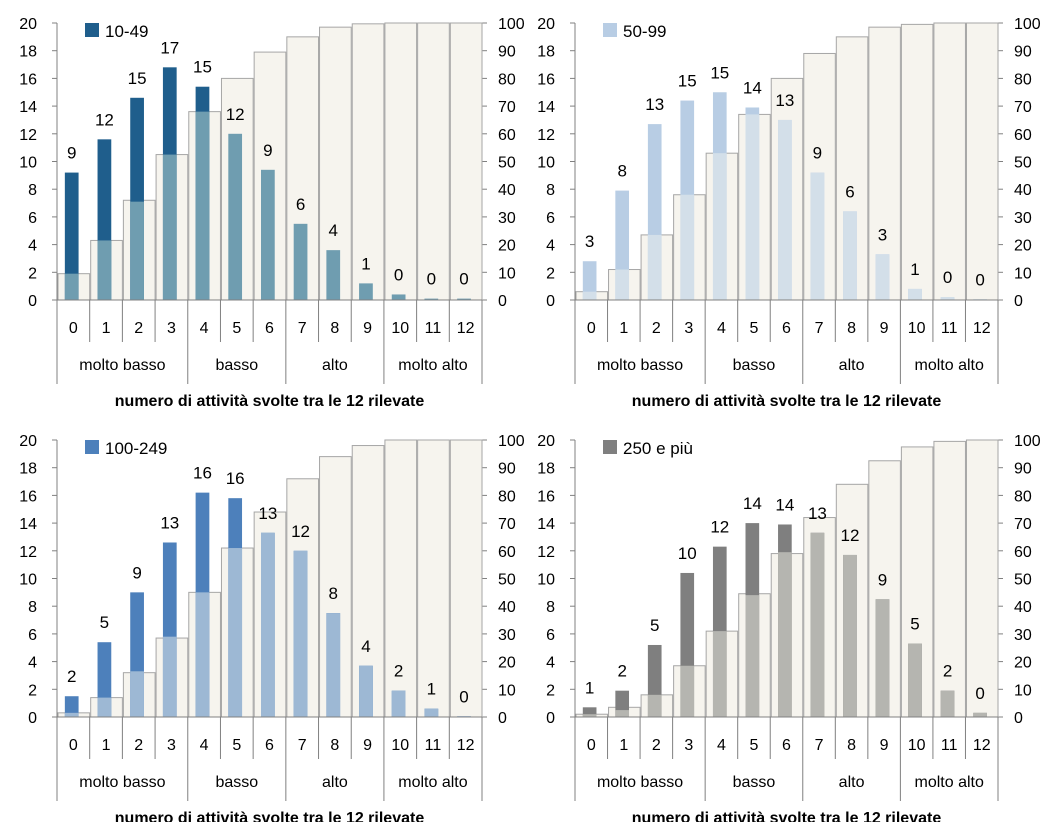 This screenshot has height=822, width=1046. I want to click on y-tick-label-left: 10, so click(28, 163).